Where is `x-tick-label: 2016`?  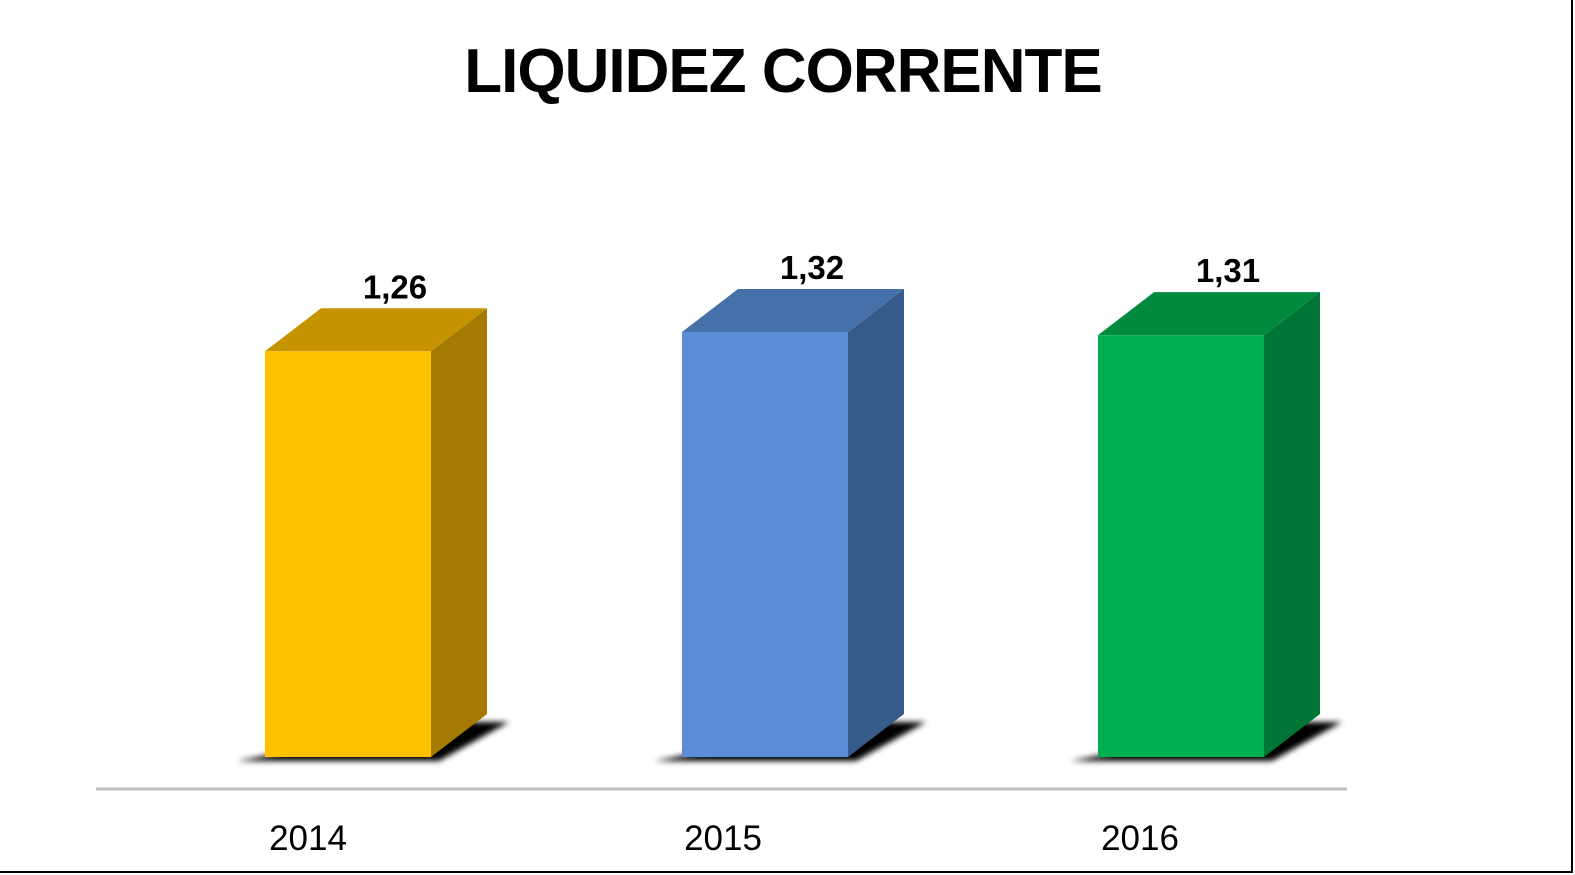 x-tick-label: 2016 is located at coordinates (1140, 838).